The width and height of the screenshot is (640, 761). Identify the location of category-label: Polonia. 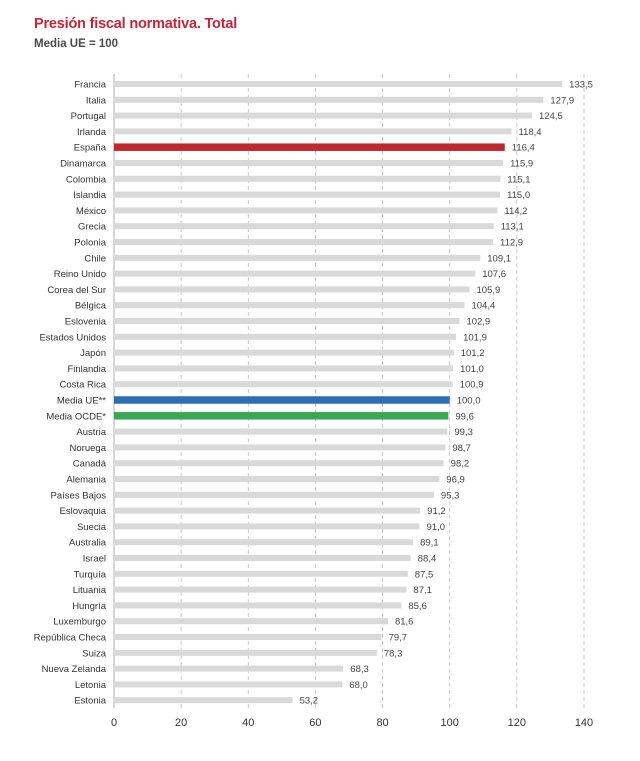
(90, 243).